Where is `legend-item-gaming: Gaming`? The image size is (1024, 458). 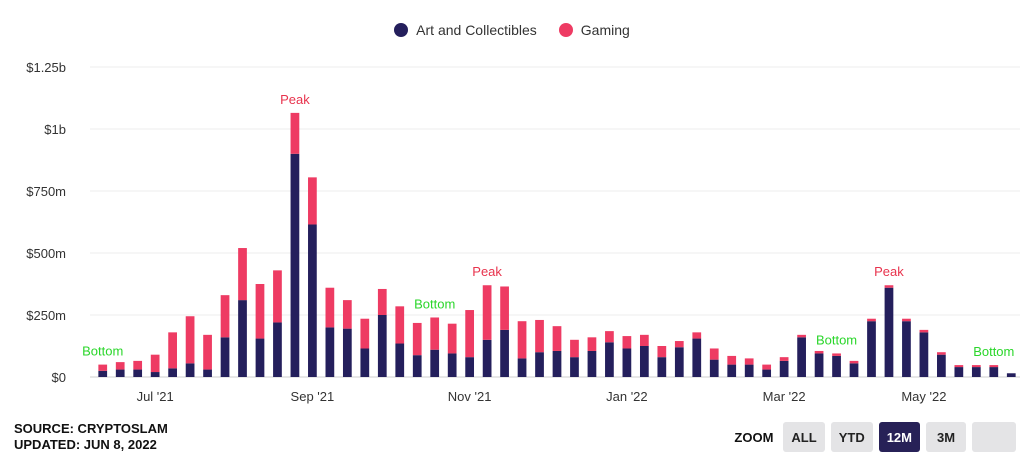
legend-item-gaming: Gaming is located at coordinates (594, 30).